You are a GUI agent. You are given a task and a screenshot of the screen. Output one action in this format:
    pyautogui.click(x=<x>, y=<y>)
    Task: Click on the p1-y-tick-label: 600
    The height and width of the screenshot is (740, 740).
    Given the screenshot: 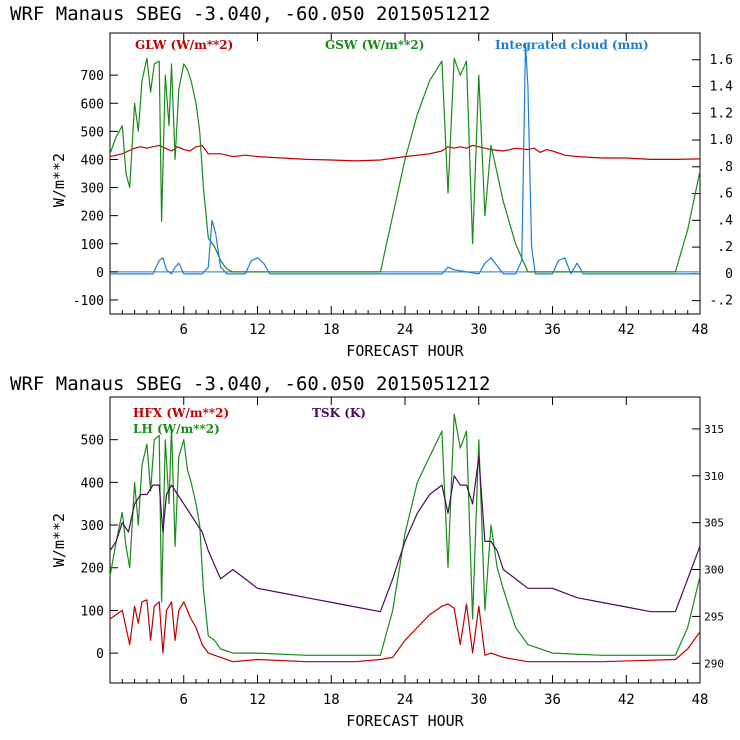 What is the action you would take?
    pyautogui.click(x=92, y=104)
    